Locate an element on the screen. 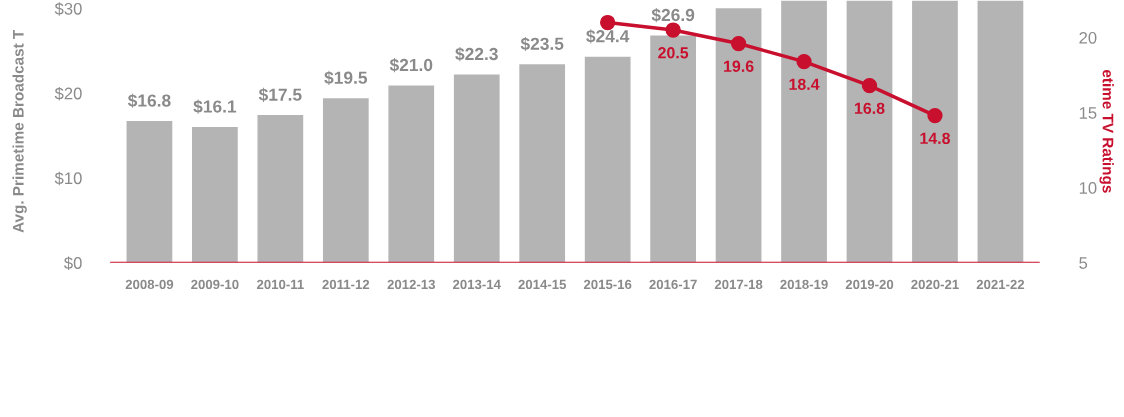 This screenshot has height=417, width=1124. data-label: $16.1 is located at coordinates (215, 106).